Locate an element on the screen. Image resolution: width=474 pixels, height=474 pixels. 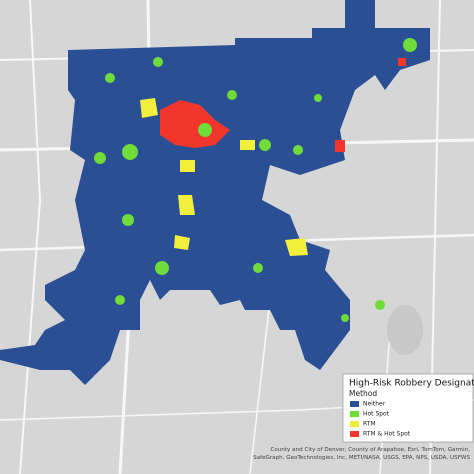
legend-box is located at coordinates (408, 408).